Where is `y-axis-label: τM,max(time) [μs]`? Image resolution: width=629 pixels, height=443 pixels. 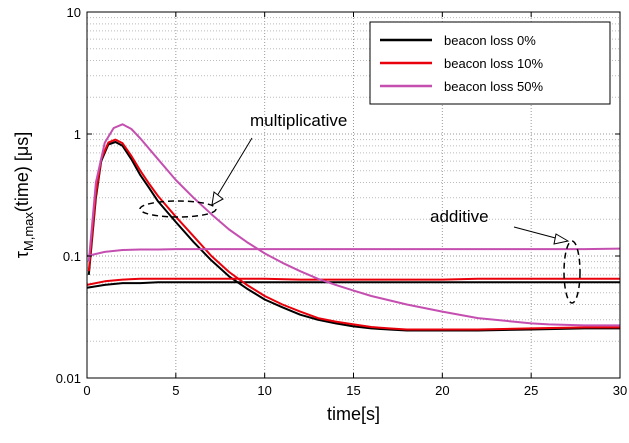 y-axis-label: τM,max(time) [μs] is located at coordinates (24, 195).